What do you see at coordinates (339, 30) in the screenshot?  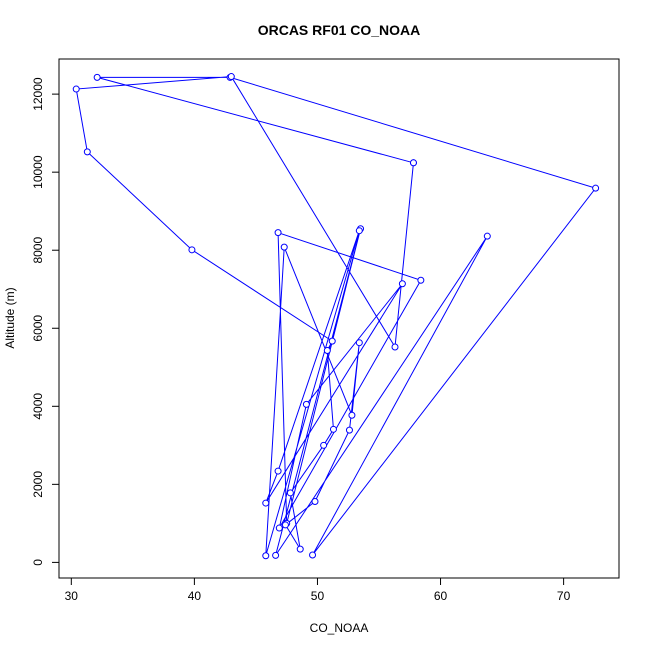 I see `chart-title: ORCAS RF01 CO_NOAA` at bounding box center [339, 30].